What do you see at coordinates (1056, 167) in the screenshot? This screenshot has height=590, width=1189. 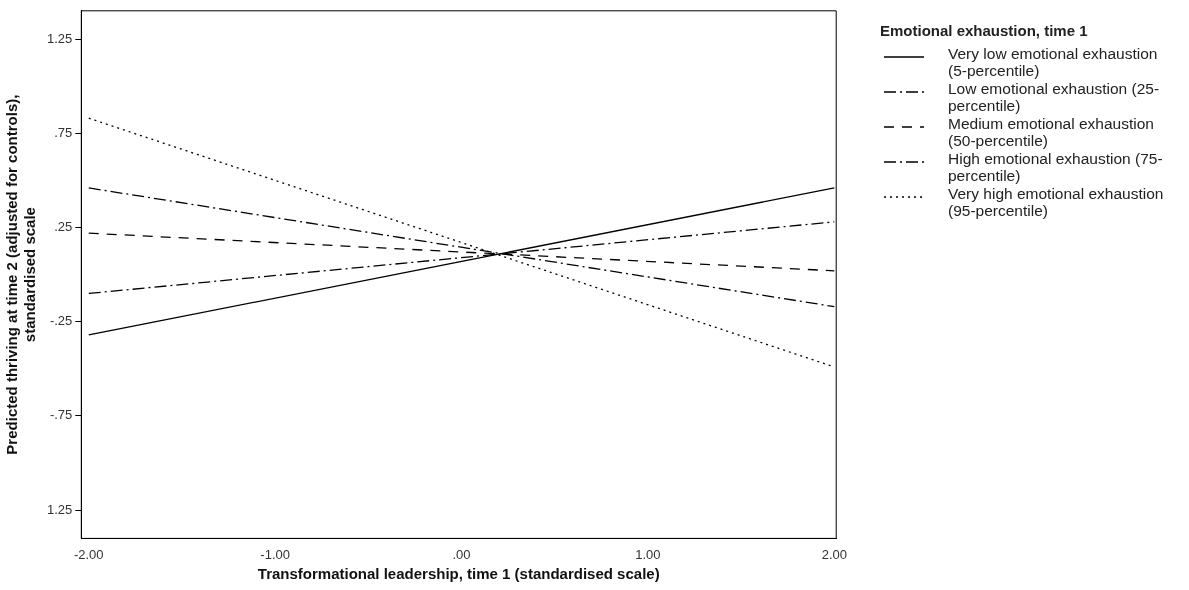 I see `legend-label: High emotional exhaustion (75-percentile)` at bounding box center [1056, 167].